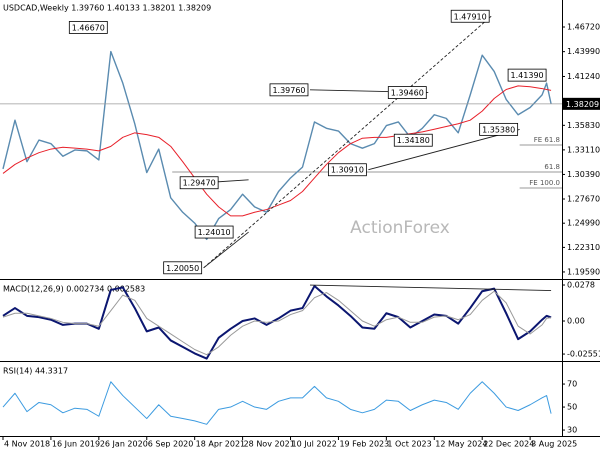 This screenshot has width=600, height=450. I want to click on current-price-label: 1.38209, so click(582, 104).